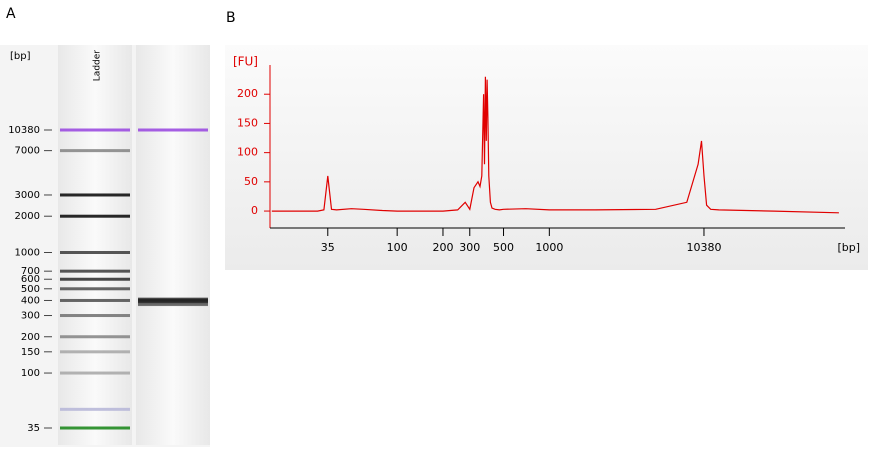 Image resolution: width=870 pixels, height=451 pixels. I want to click on y-tick-label: 2000, so click(27, 216).